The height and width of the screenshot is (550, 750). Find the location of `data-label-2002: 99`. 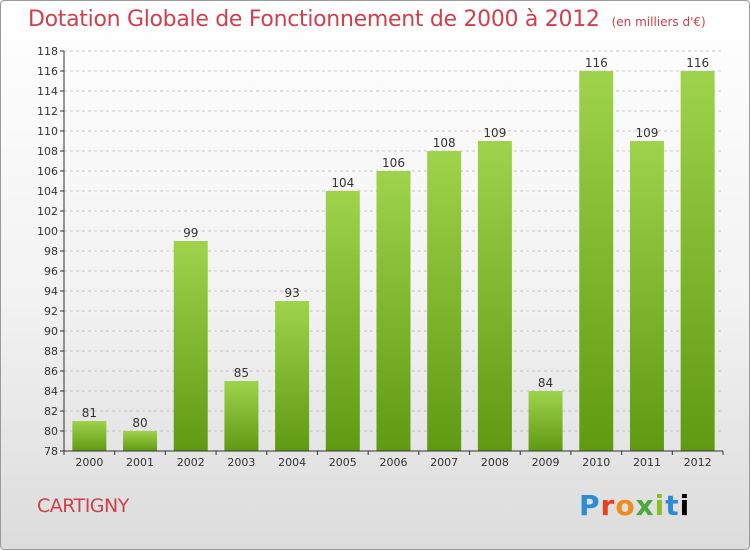

data-label-2002: 99 is located at coordinates (190, 233).